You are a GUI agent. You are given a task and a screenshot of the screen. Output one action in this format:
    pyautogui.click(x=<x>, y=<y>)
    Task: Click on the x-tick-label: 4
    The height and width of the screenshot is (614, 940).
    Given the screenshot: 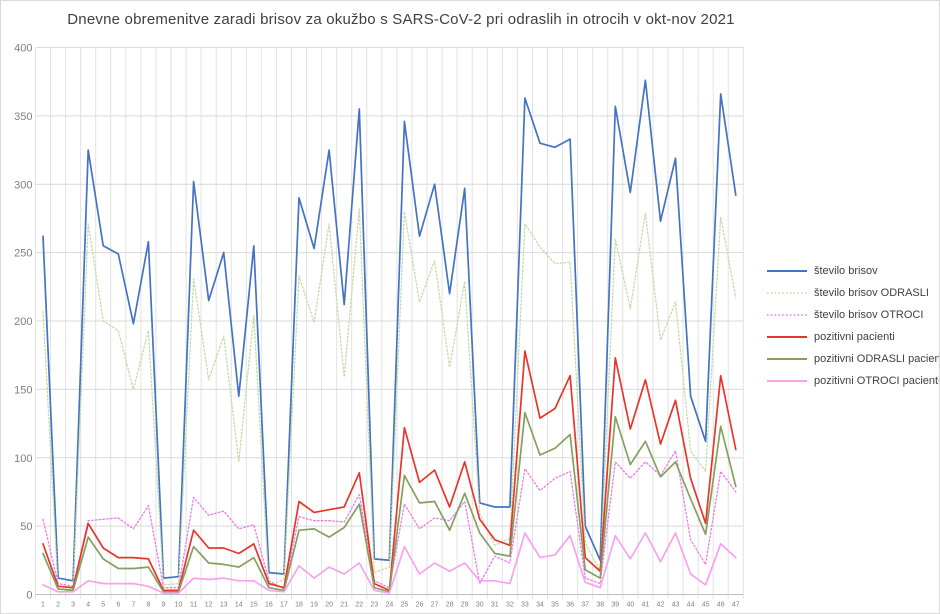 What is the action you would take?
    pyautogui.click(x=88, y=605)
    